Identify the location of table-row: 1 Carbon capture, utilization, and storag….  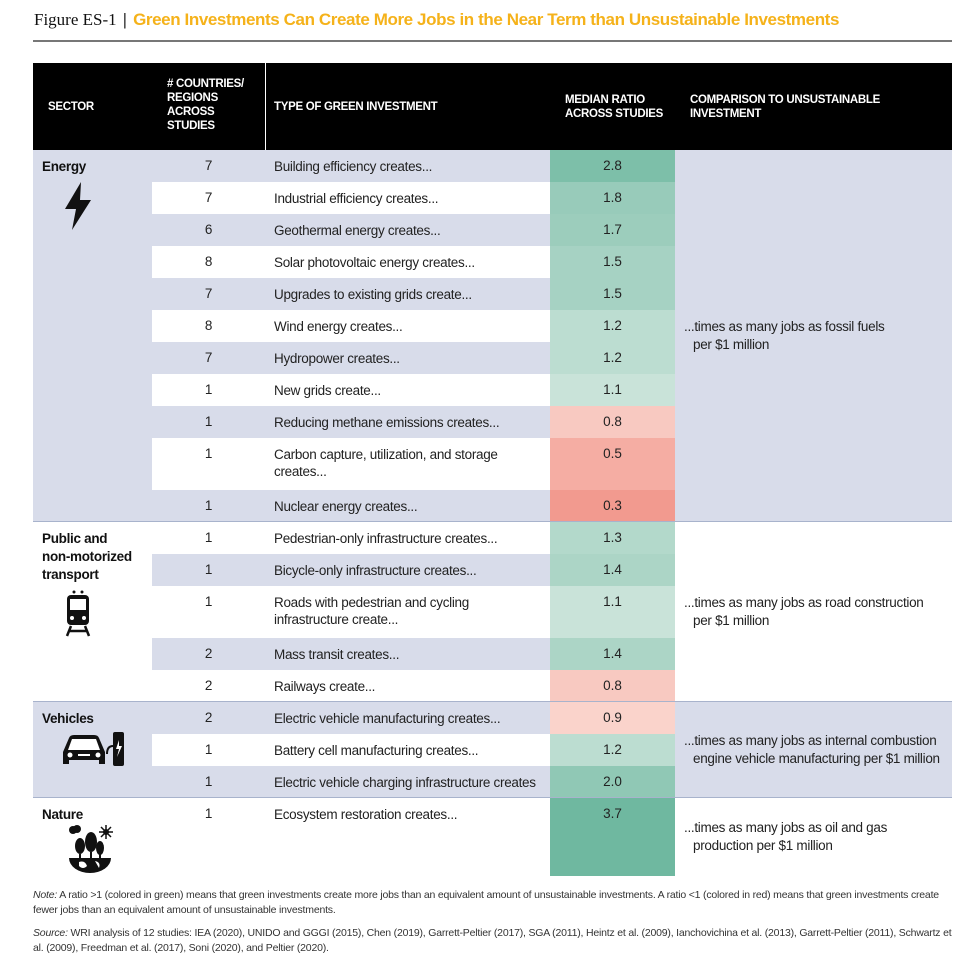
(351, 464).